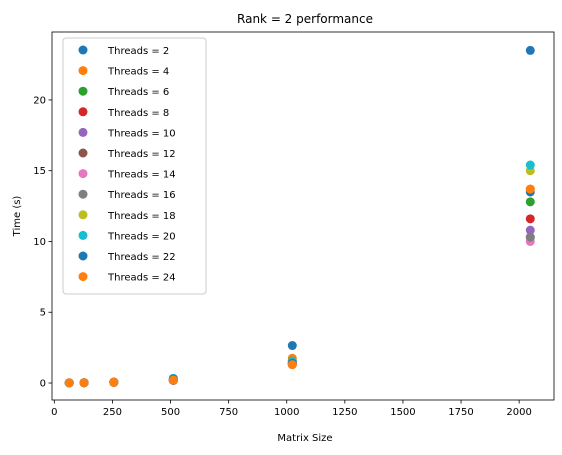 This screenshot has width=562, height=455. Describe the element at coordinates (54, 412) in the screenshot. I see `x-tick-label: 0` at that location.